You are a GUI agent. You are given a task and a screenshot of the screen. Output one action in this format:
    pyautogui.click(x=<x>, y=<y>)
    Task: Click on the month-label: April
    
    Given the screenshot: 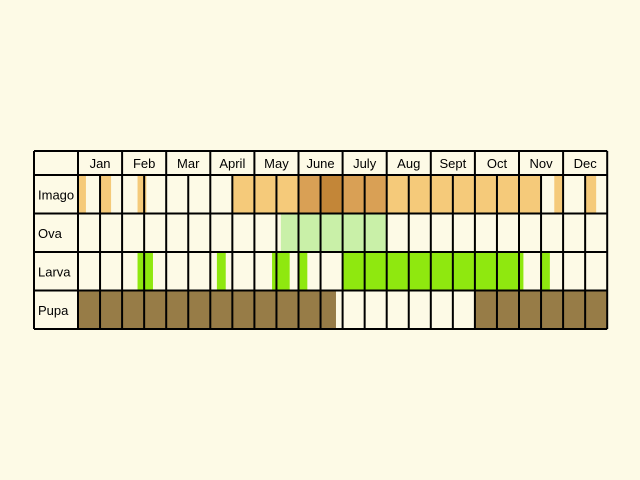 What is the action you would take?
    pyautogui.click(x=232, y=163)
    